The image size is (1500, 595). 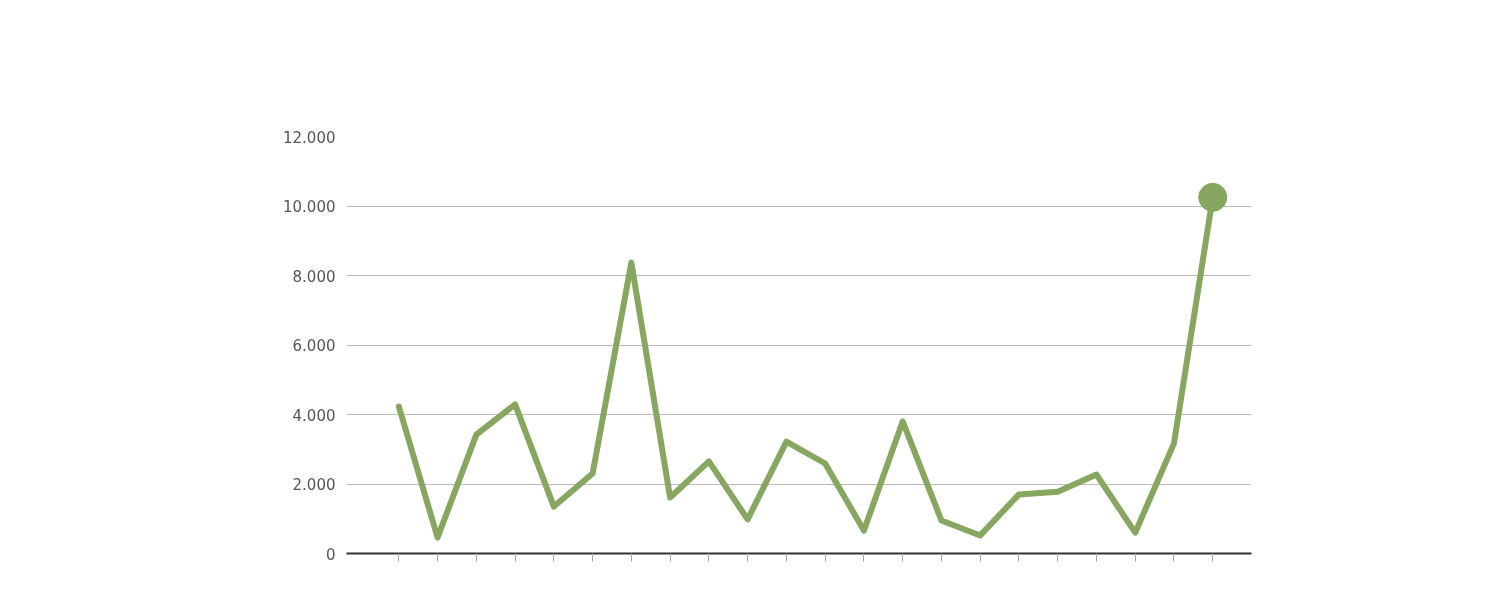 What do you see at coordinates (309, 207) in the screenshot?
I see `y-tick-label: 10.000` at bounding box center [309, 207].